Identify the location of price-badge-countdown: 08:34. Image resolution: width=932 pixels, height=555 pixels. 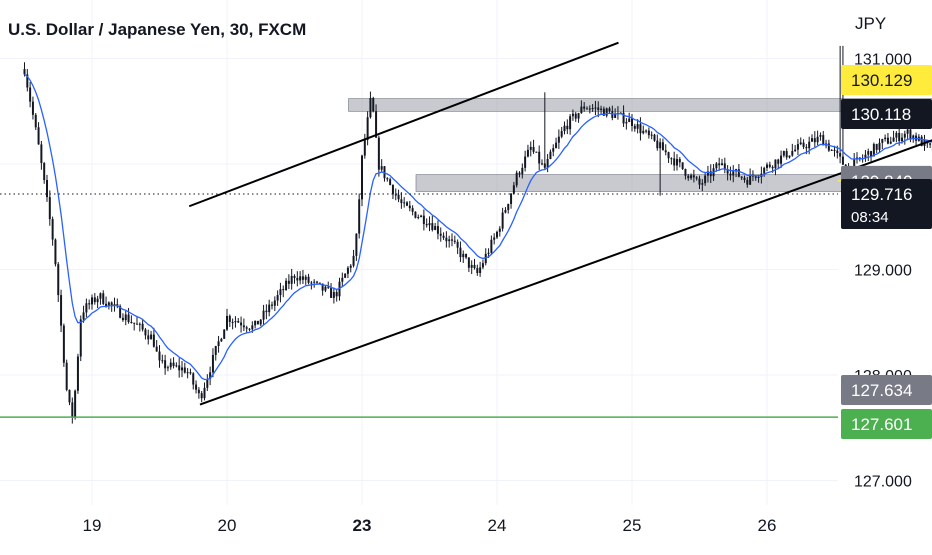
(870, 217).